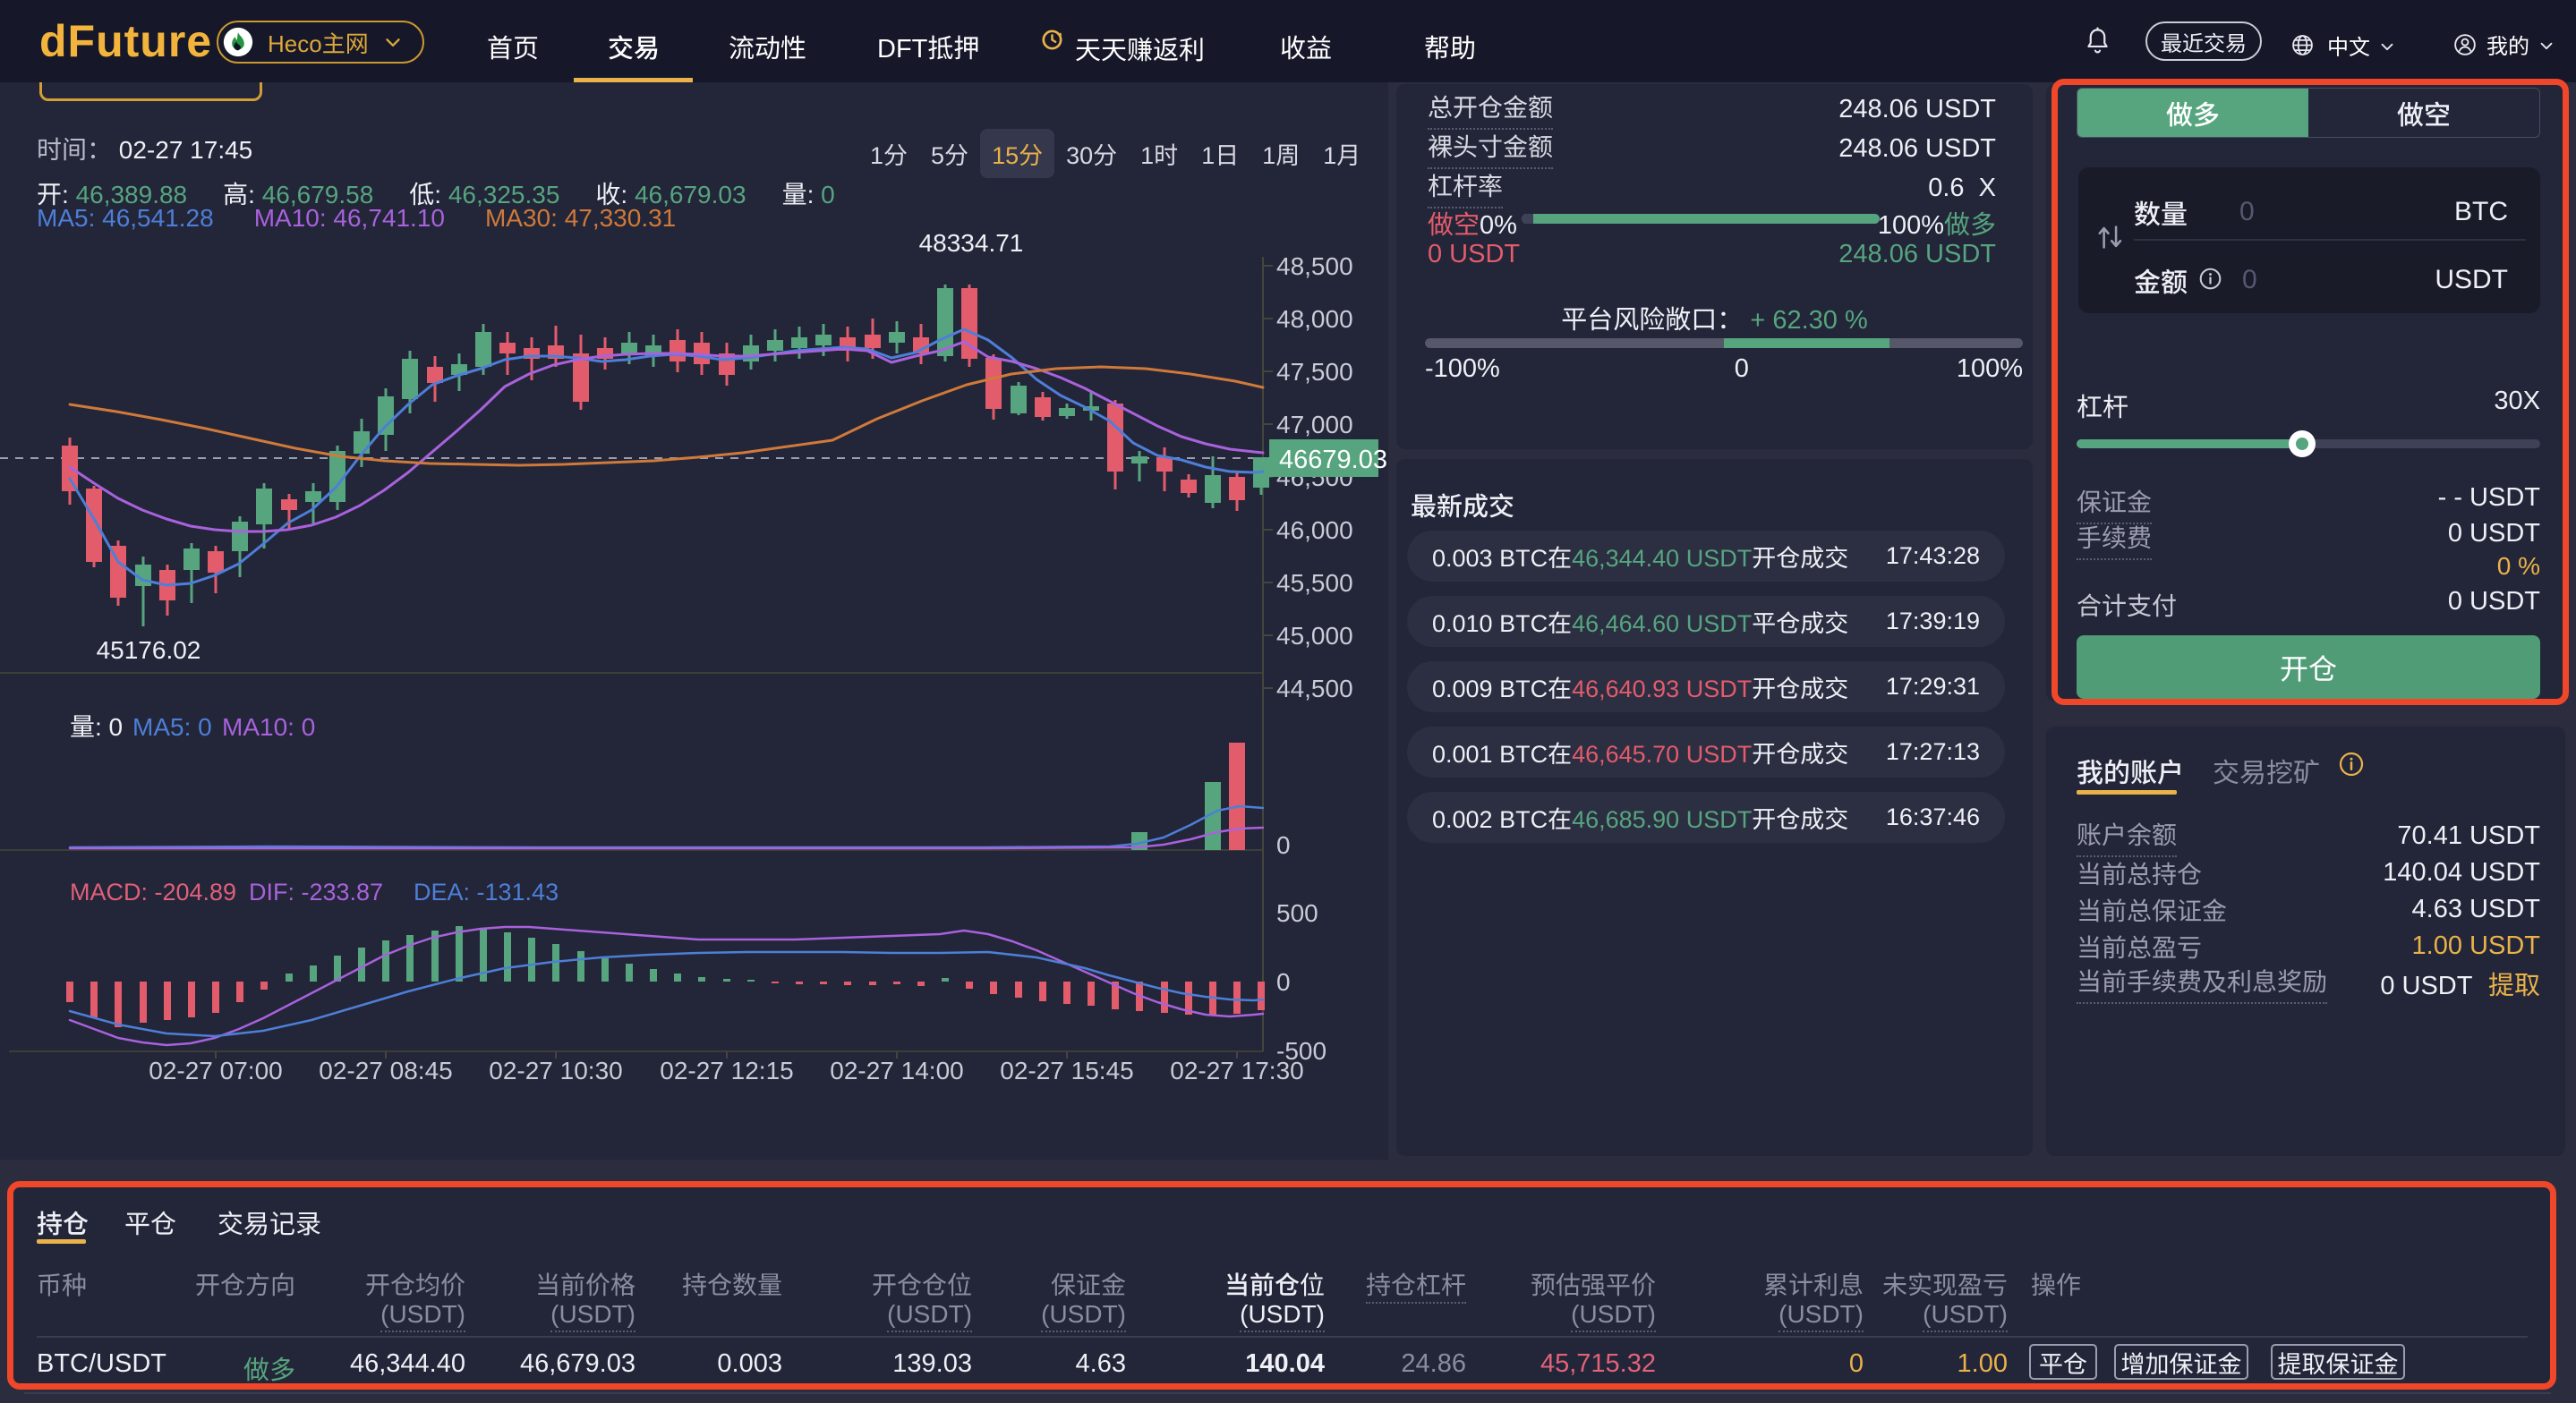 This screenshot has height=1403, width=2576. I want to click on svg-text: 02-27 15:45, so click(1066, 1070).